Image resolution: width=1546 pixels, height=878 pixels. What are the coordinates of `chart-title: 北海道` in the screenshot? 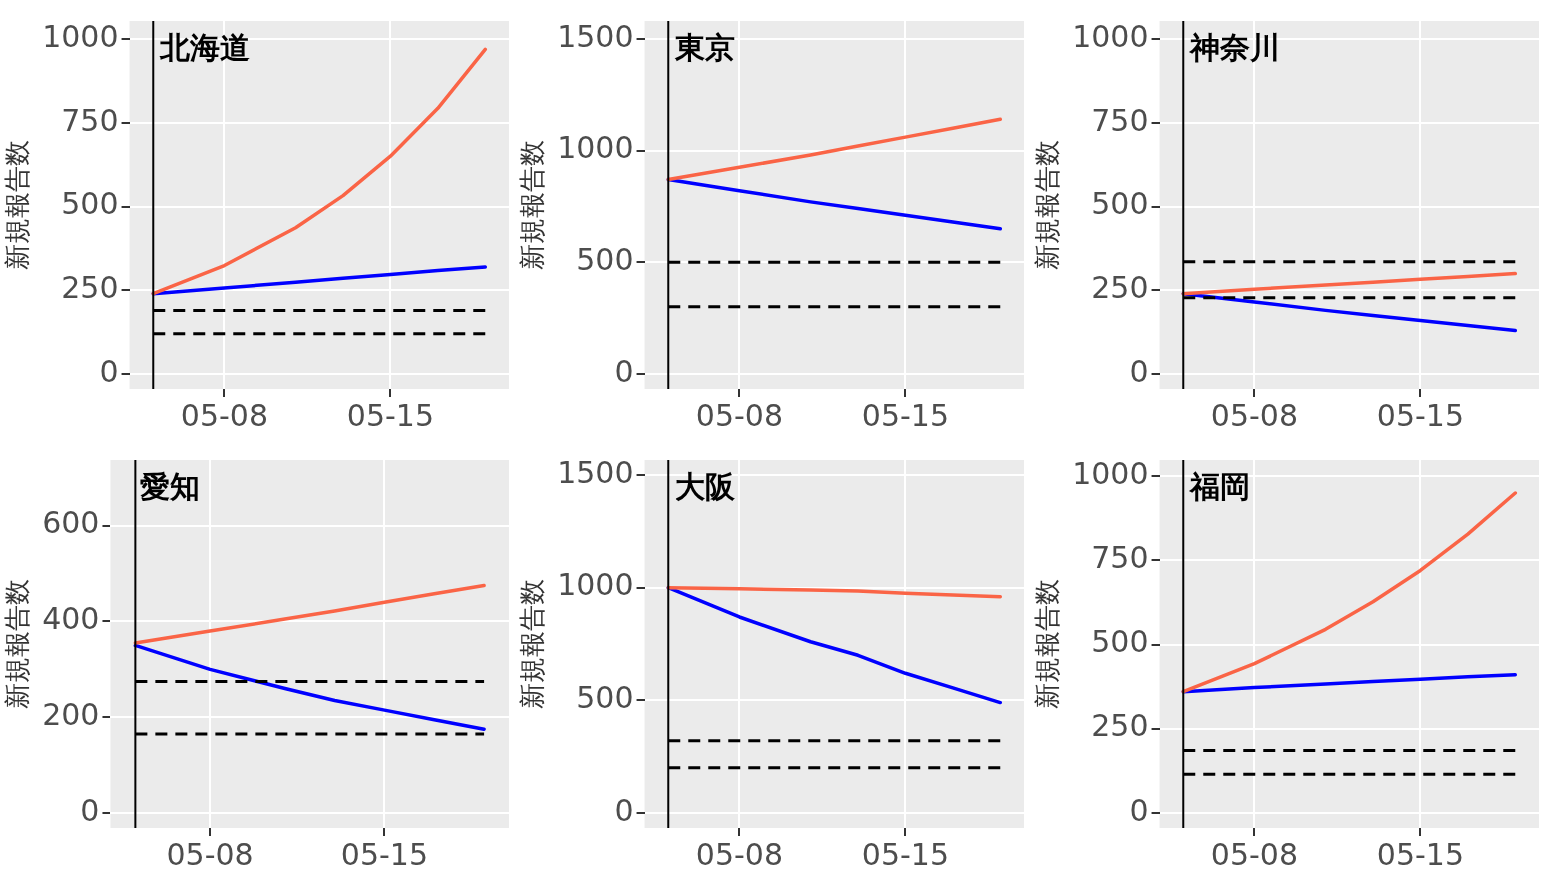 It's located at (204, 47).